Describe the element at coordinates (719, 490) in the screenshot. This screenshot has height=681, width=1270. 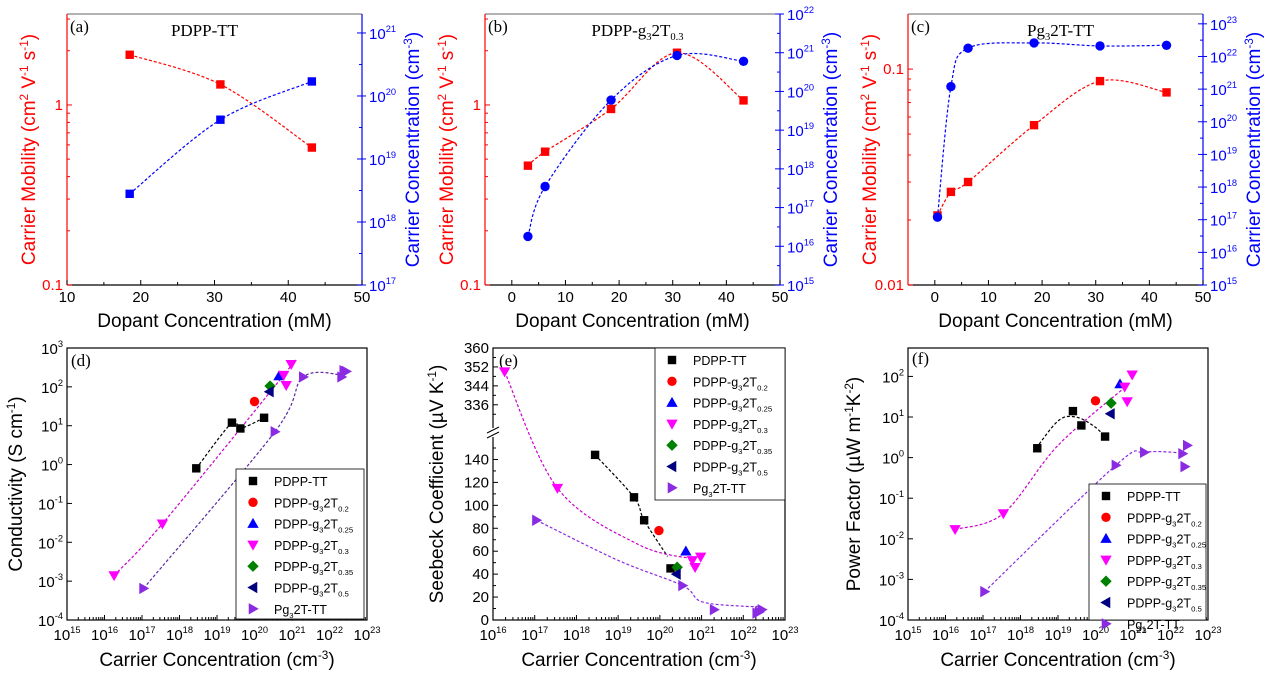
I see `legend-label: Pg32T-TT` at that location.